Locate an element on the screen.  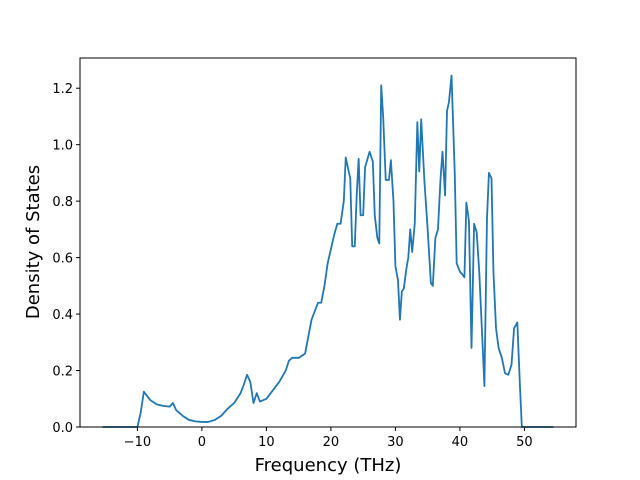
y-tick-label: 0.6 is located at coordinates (62, 259).